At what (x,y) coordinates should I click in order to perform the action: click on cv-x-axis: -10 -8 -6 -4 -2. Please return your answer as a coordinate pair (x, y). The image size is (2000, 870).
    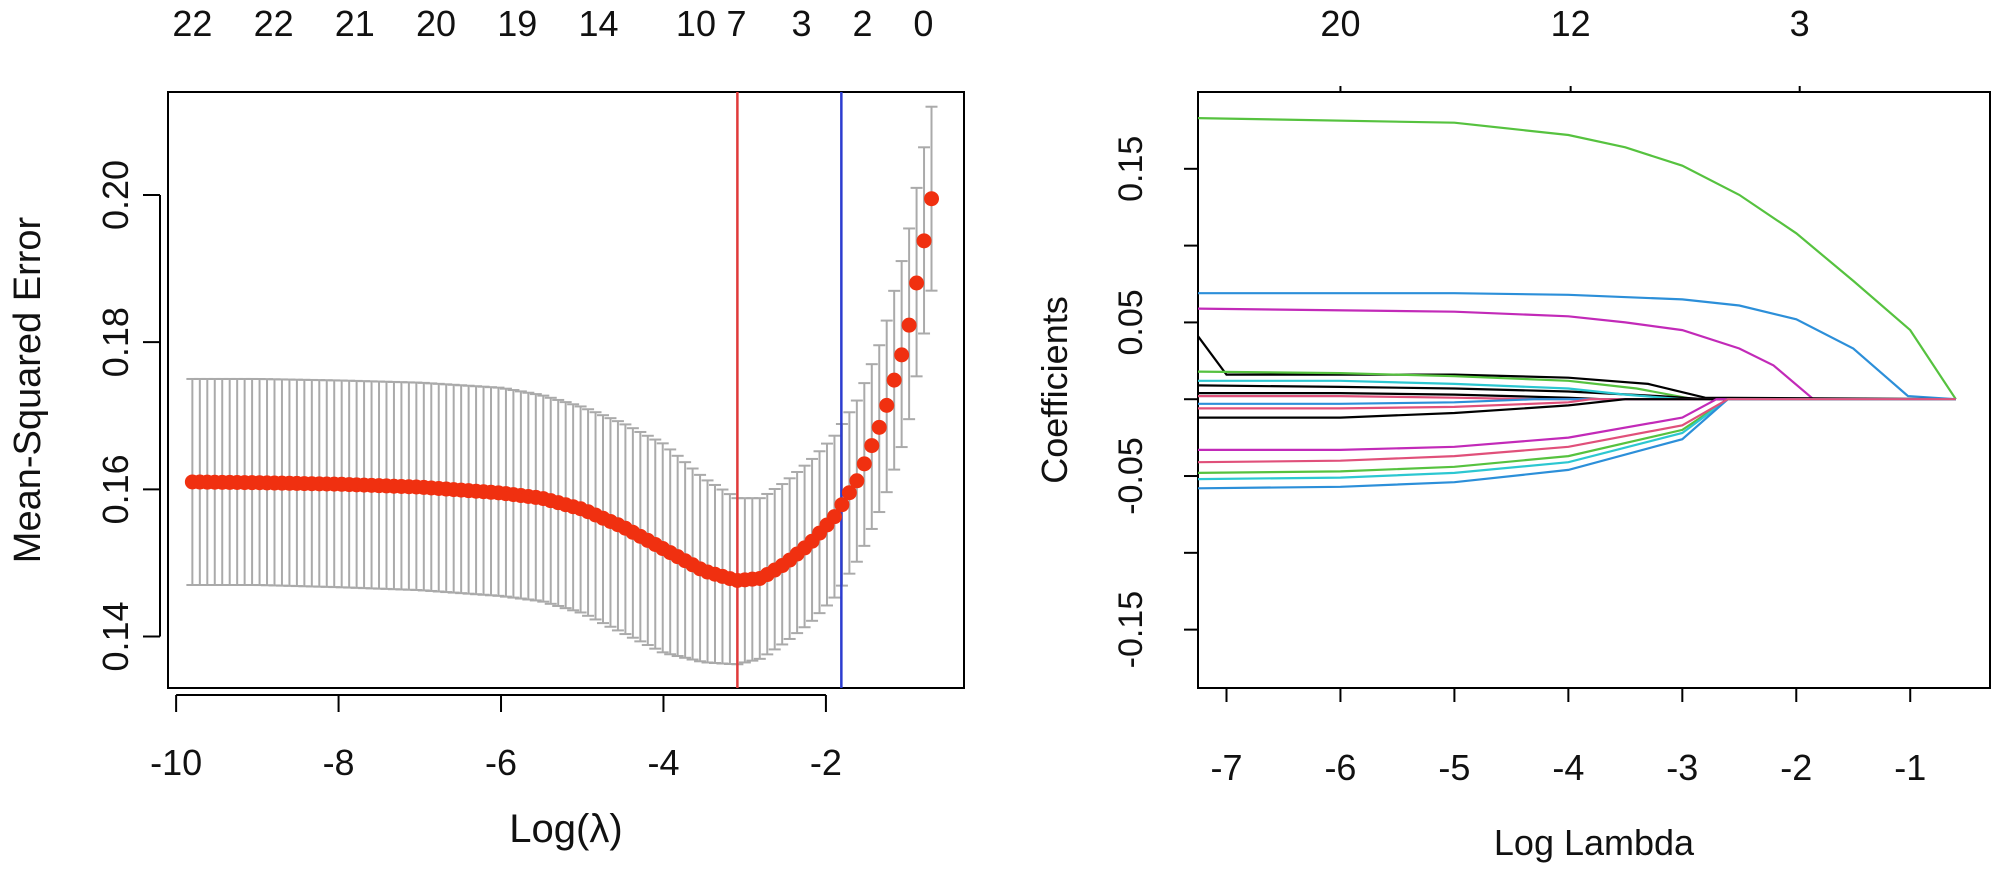
    Looking at the image, I should click on (496, 738).